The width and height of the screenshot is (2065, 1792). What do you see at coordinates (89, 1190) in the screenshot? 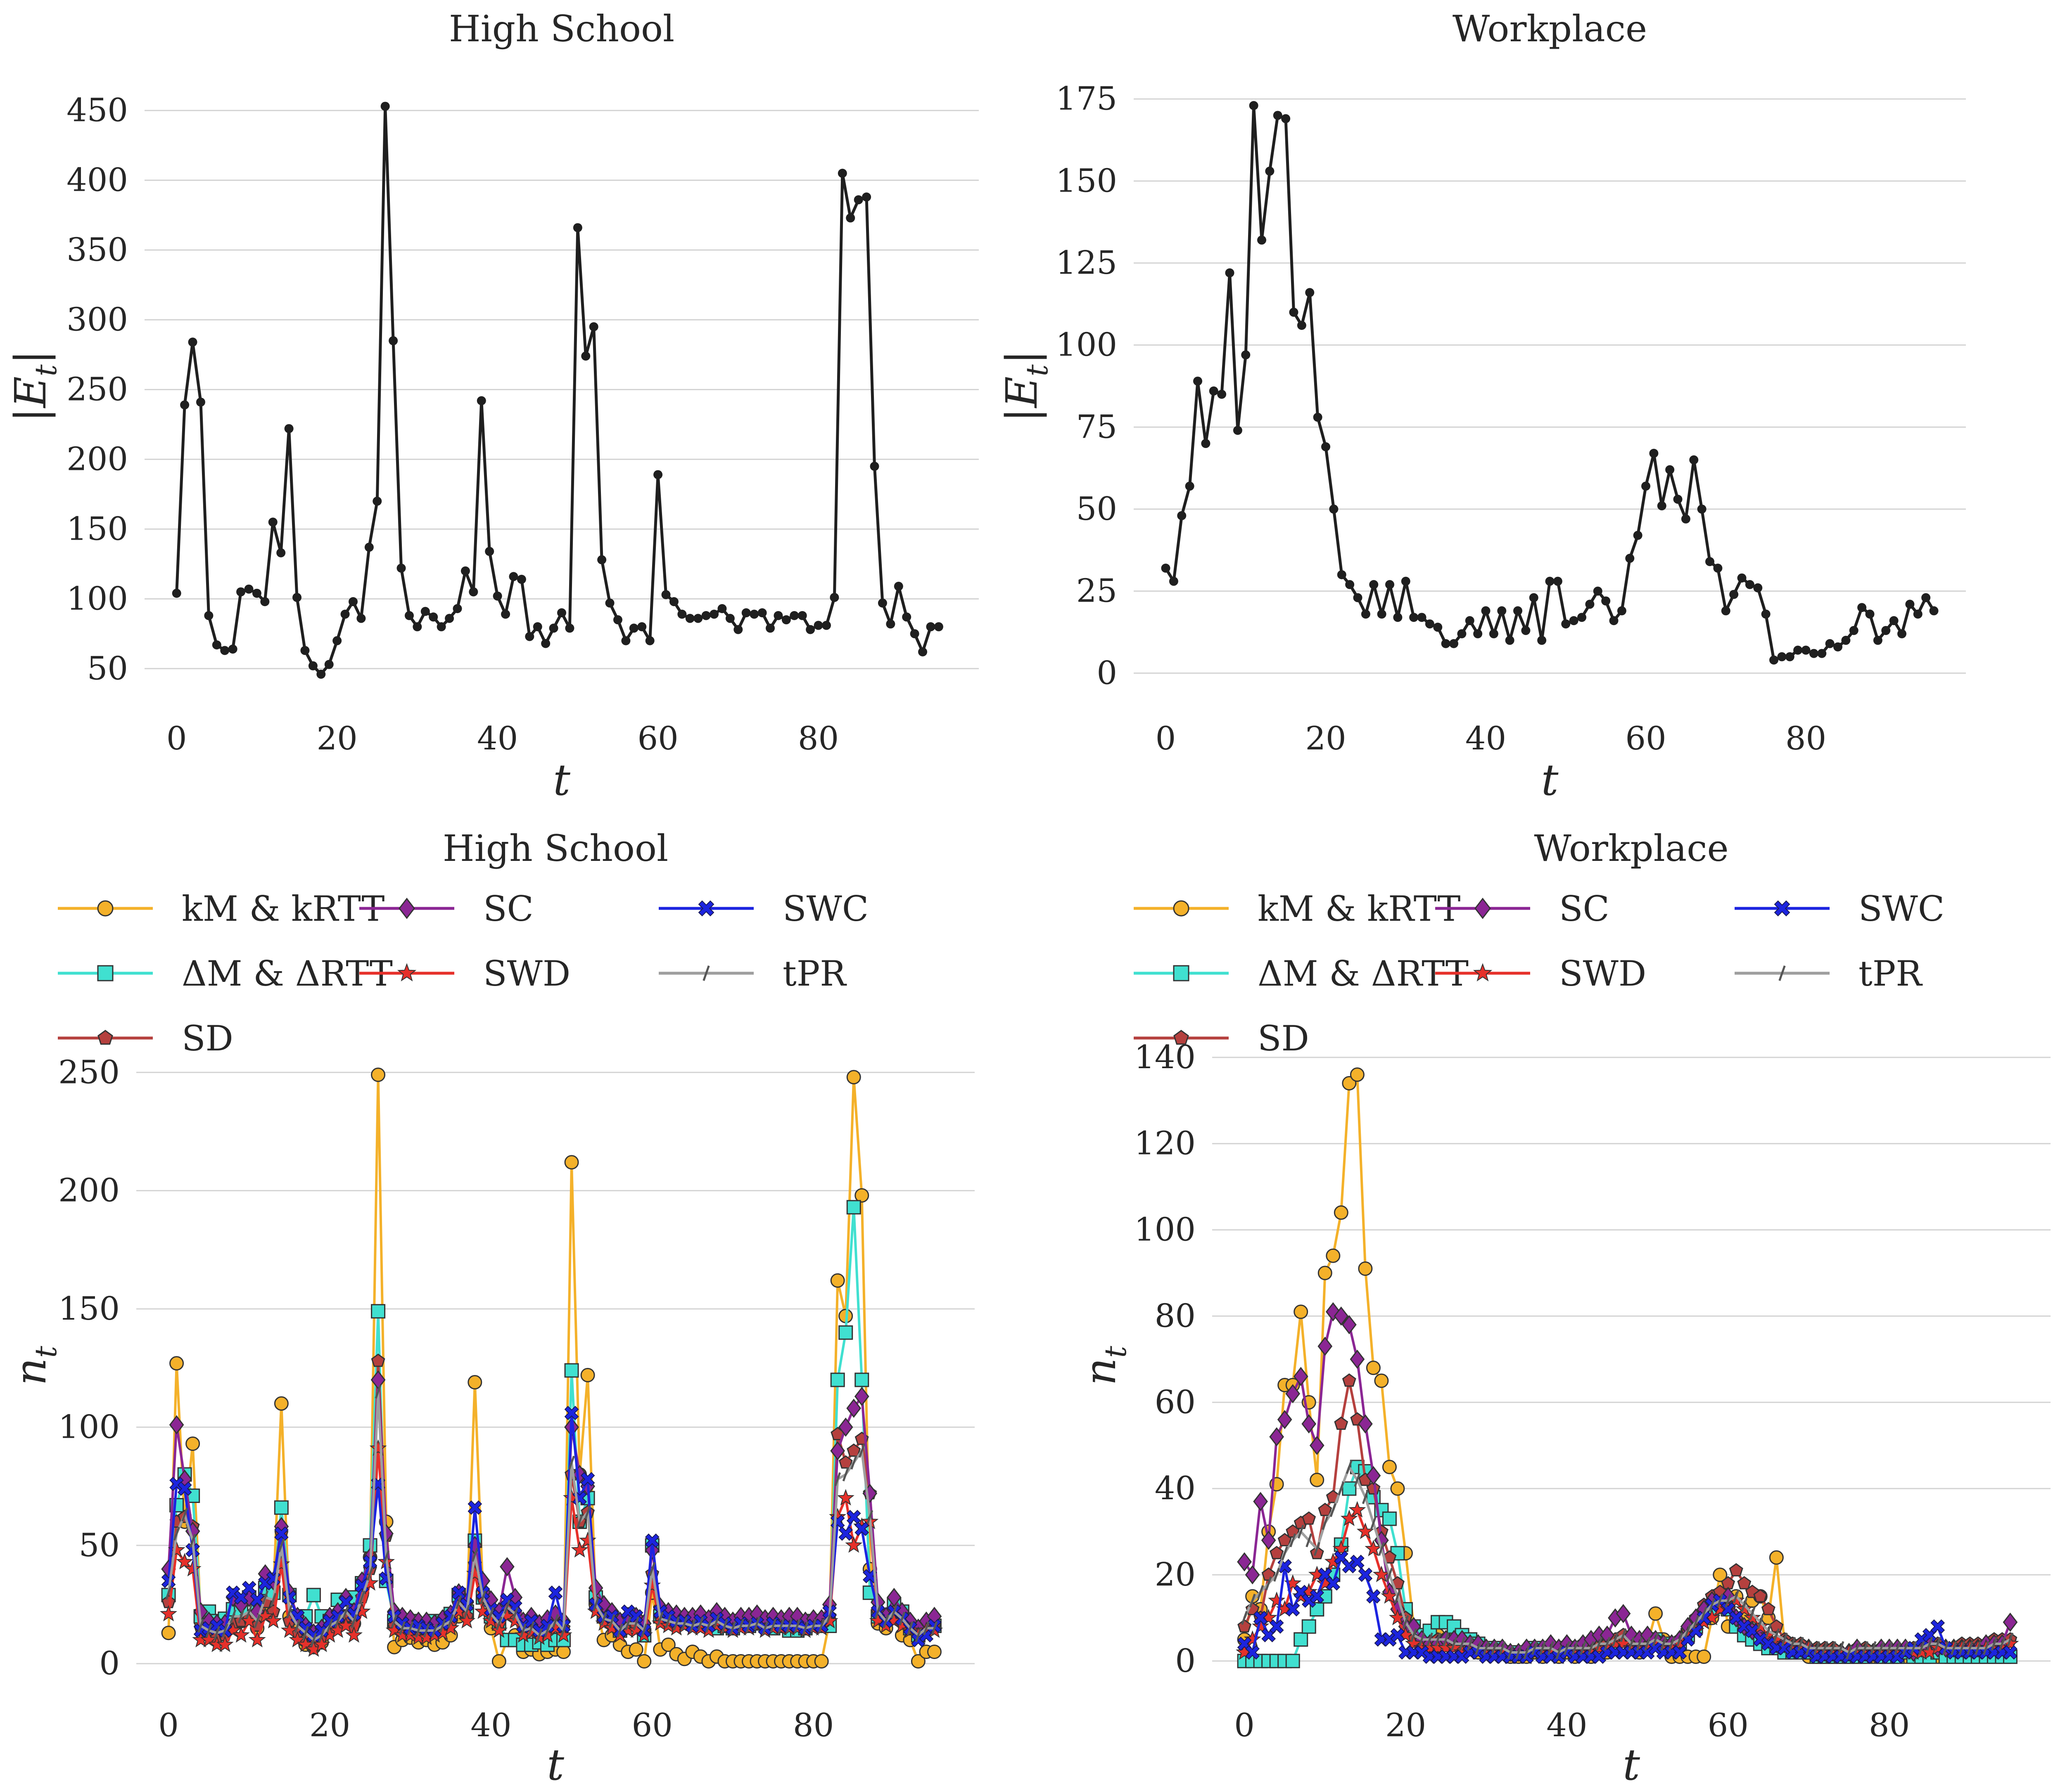
I see `y-tick-label: 200` at bounding box center [89, 1190].